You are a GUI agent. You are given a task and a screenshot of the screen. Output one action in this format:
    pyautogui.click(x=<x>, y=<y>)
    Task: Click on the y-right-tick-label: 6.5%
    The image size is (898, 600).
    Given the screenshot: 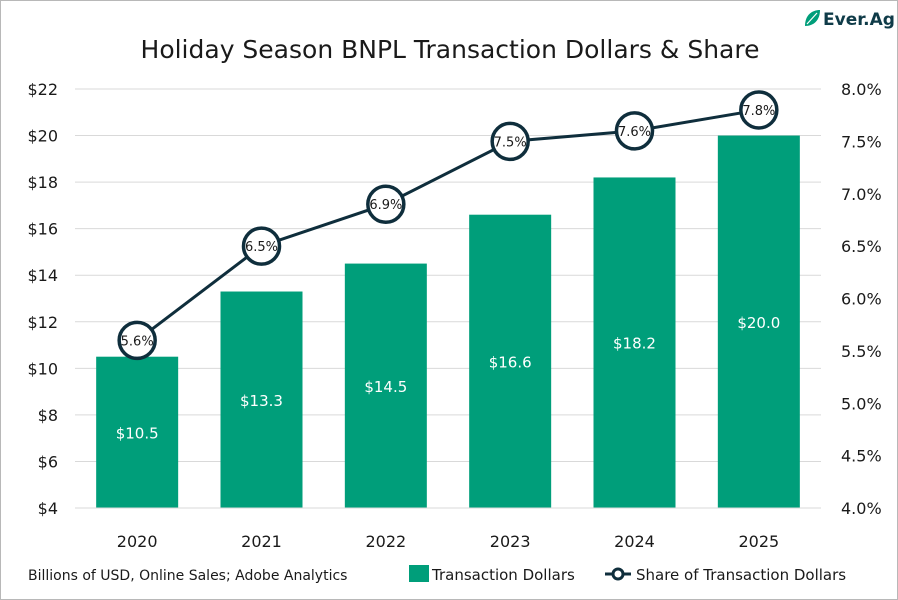 What is the action you would take?
    pyautogui.click(x=861, y=246)
    